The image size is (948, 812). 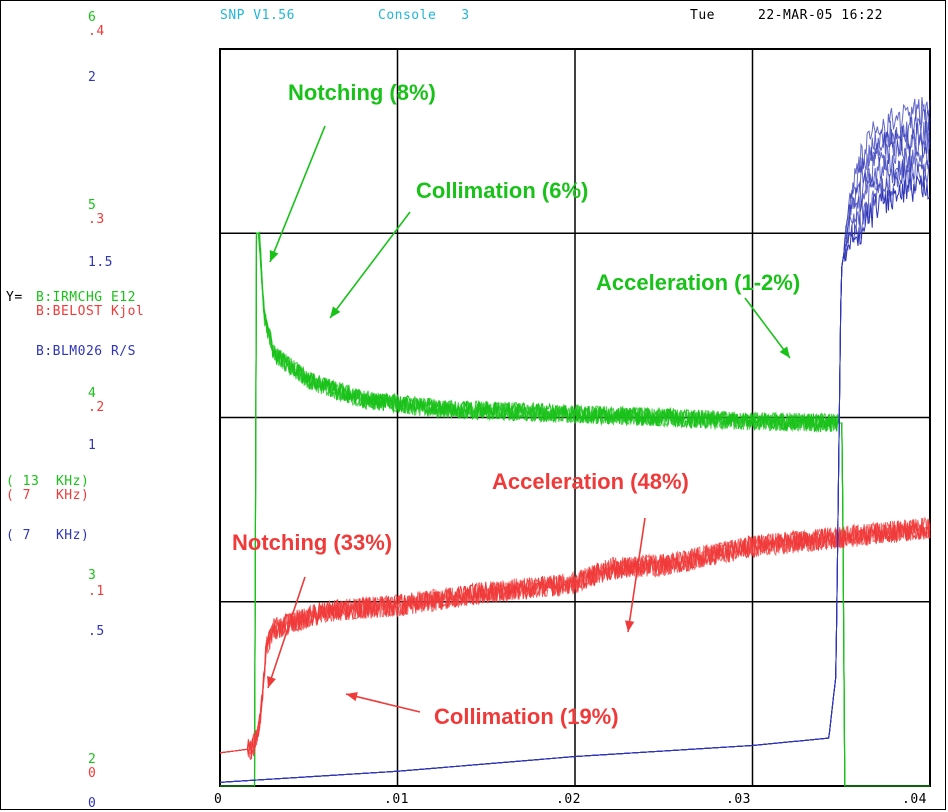 What do you see at coordinates (96, 407) in the screenshot?
I see `red-tick-02: .2` at bounding box center [96, 407].